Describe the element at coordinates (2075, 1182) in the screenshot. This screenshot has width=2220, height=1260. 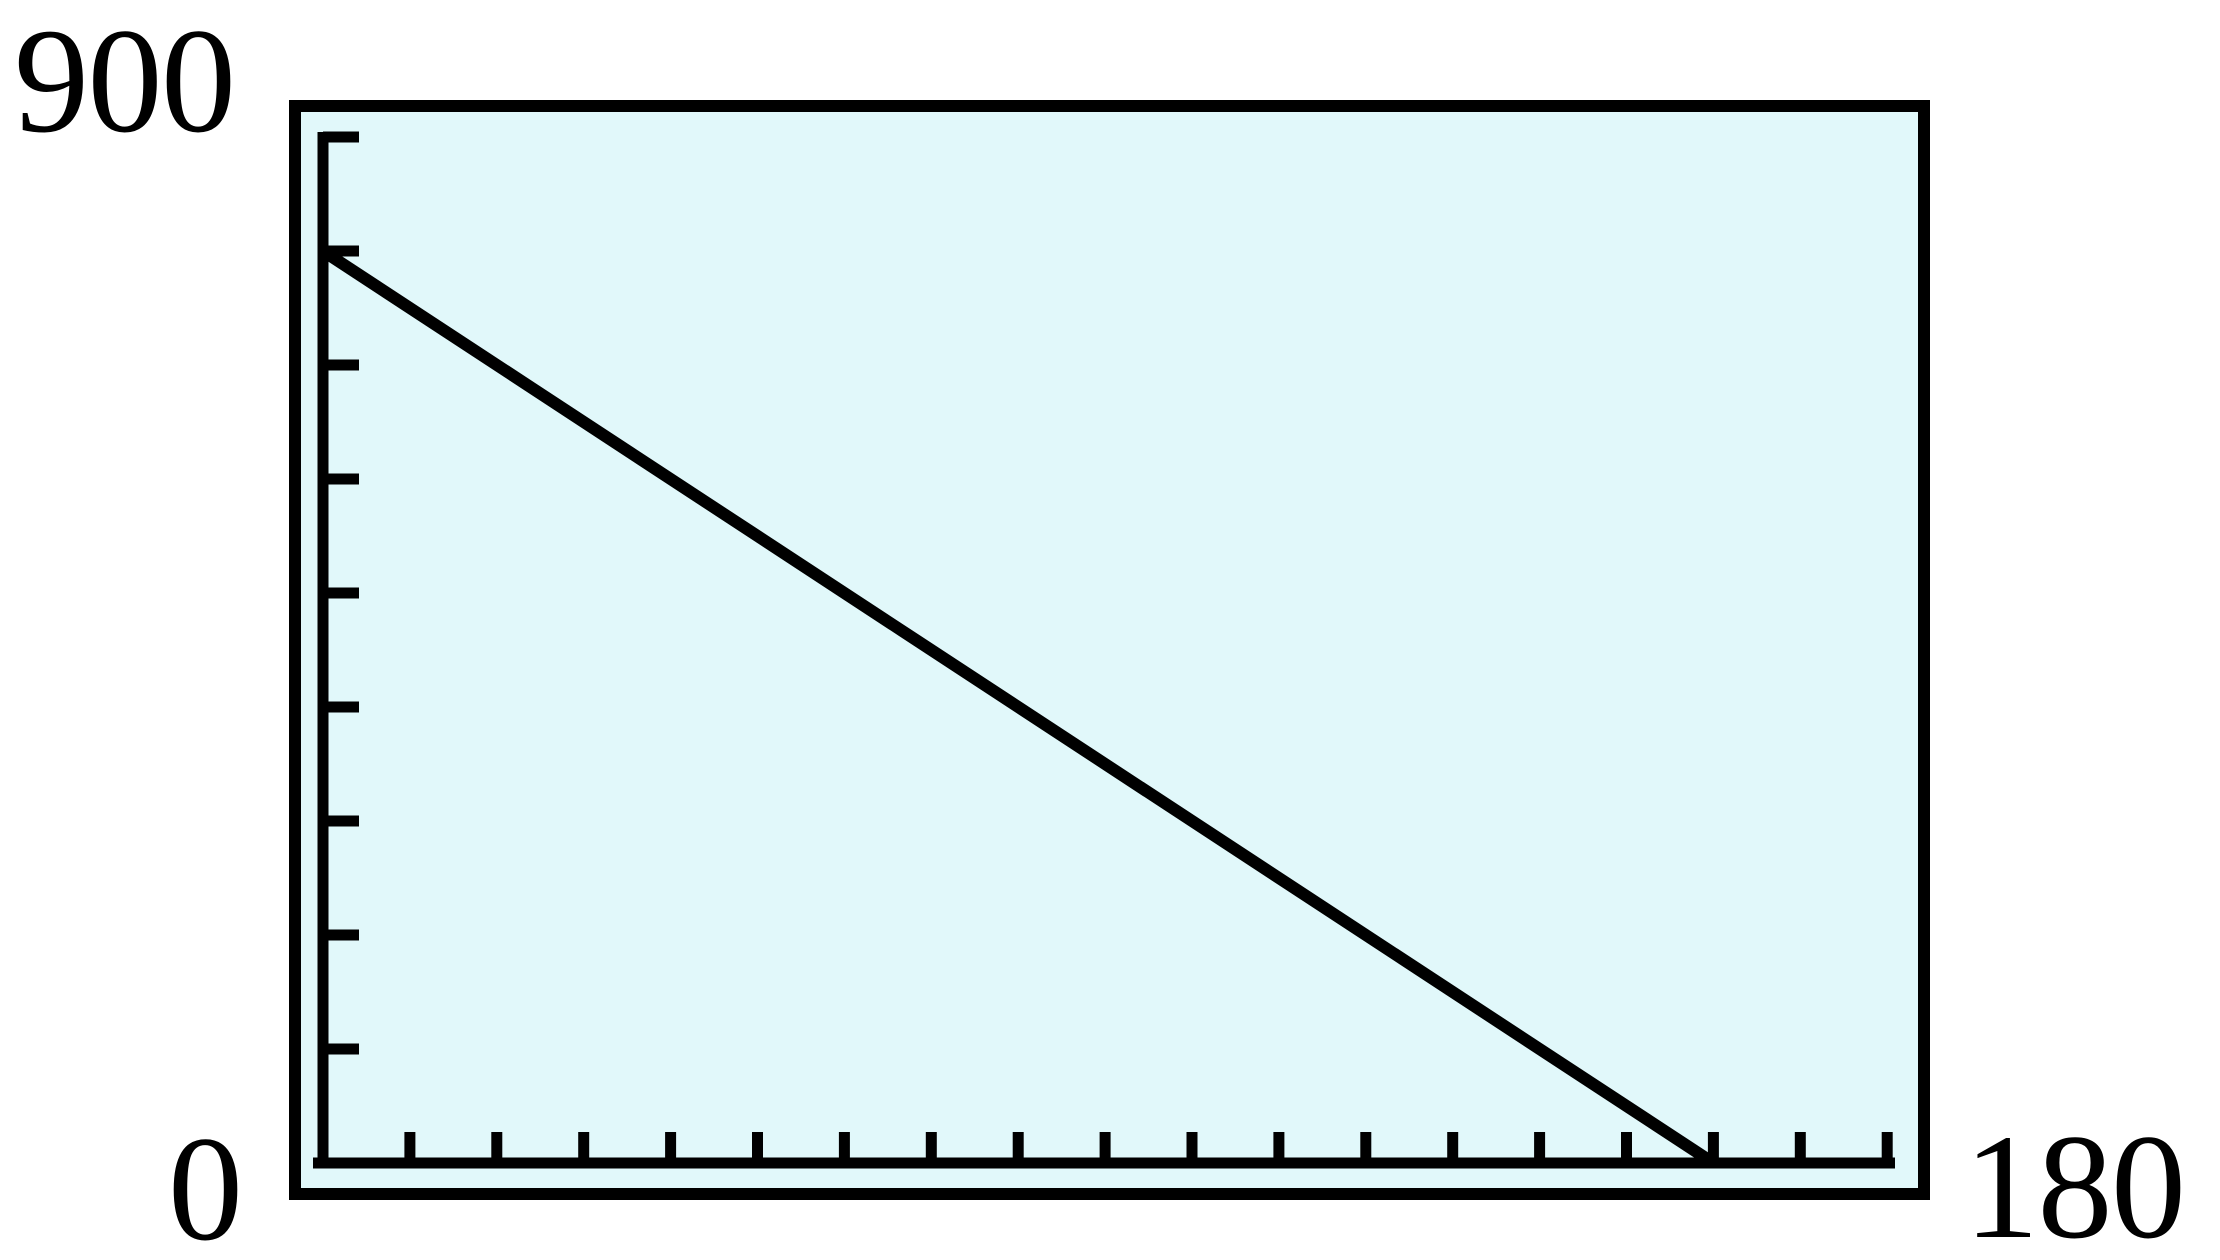
I see `x-axis-max-label: 180` at that location.